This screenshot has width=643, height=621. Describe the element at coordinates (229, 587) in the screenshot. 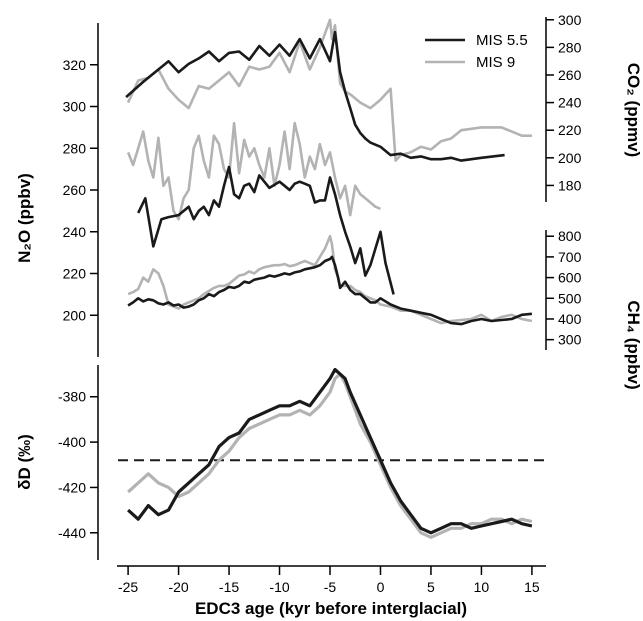

I see `x-tick-label: -15` at that location.